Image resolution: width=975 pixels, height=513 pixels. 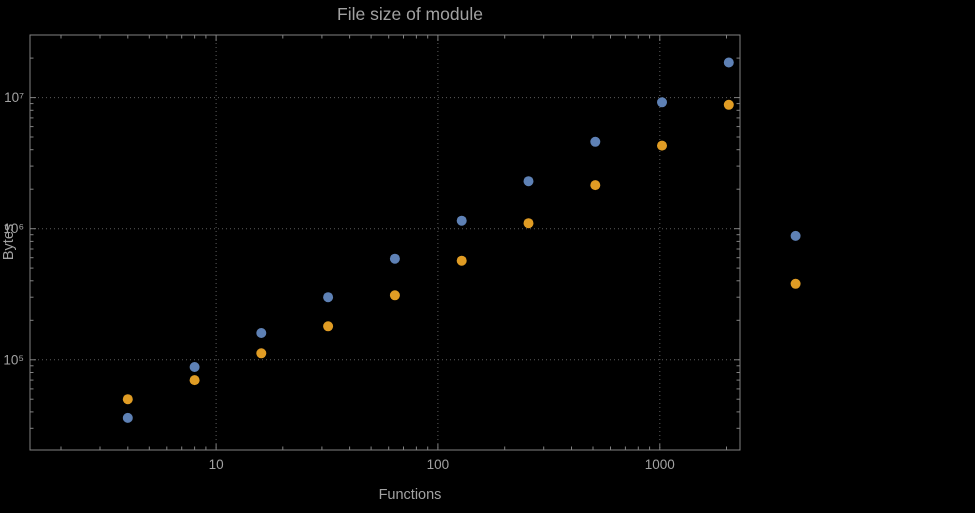 I want to click on y-tick-label: 10⁶, so click(x=13, y=228).